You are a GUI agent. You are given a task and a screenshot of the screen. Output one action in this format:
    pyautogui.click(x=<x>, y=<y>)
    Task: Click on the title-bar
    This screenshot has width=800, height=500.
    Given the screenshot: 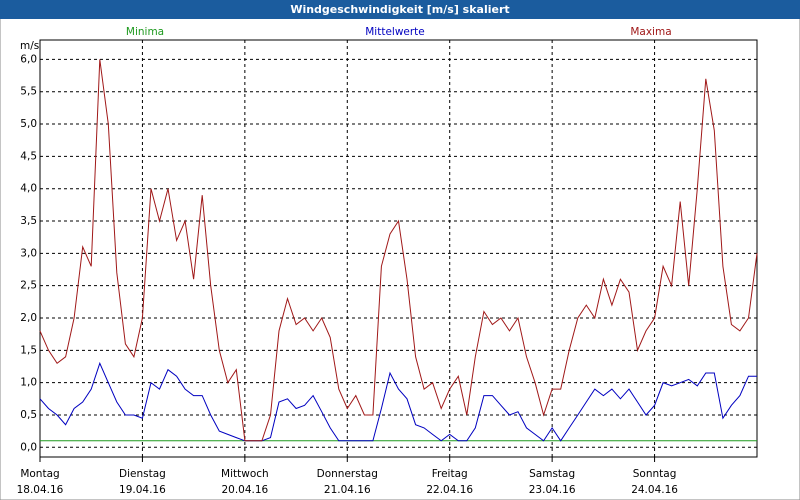 What is the action you would take?
    pyautogui.click(x=400, y=9)
    